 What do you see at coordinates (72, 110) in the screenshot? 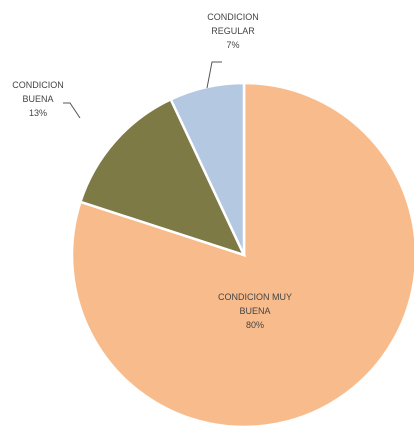
I see `leader-line-buena` at bounding box center [72, 110].